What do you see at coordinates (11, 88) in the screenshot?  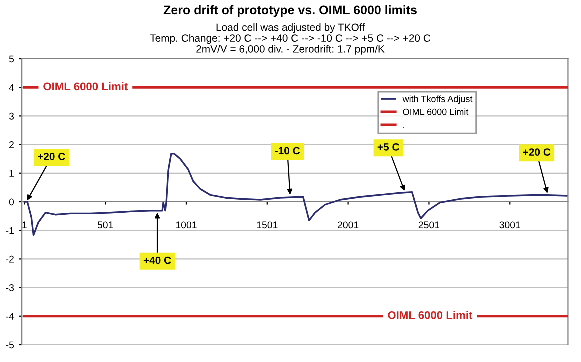 I see `y-tick-label: 4` at bounding box center [11, 88].